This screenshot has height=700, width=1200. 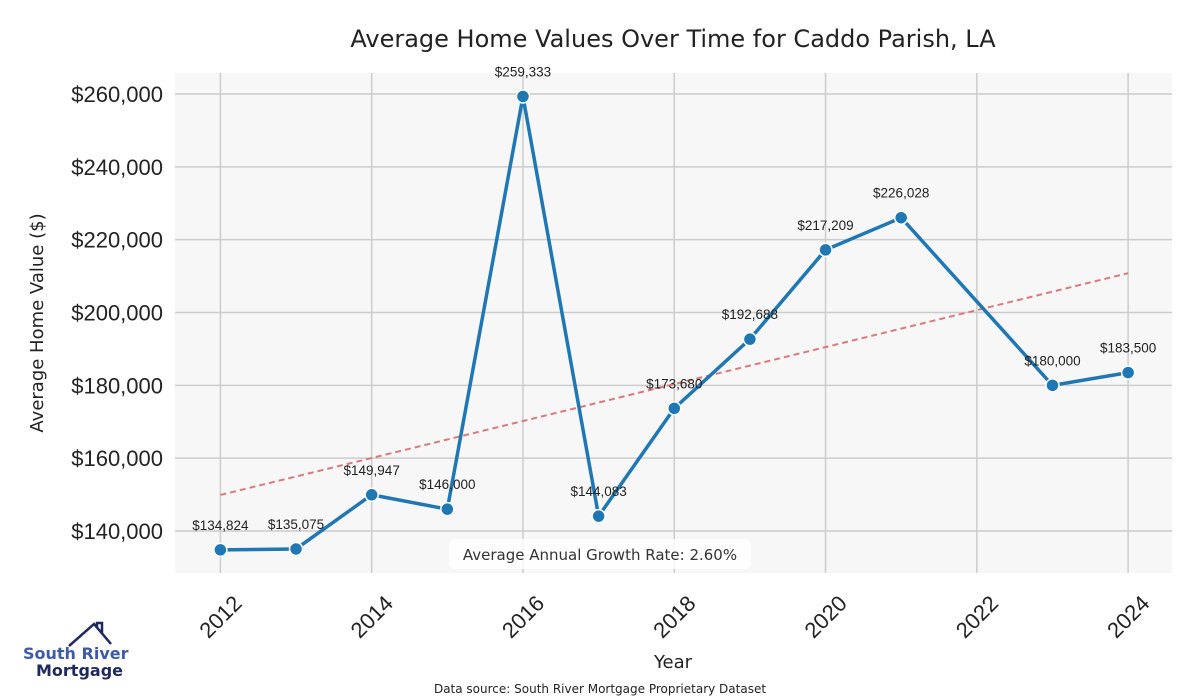 I want to click on x-tick-label: 2020, so click(x=826, y=617).